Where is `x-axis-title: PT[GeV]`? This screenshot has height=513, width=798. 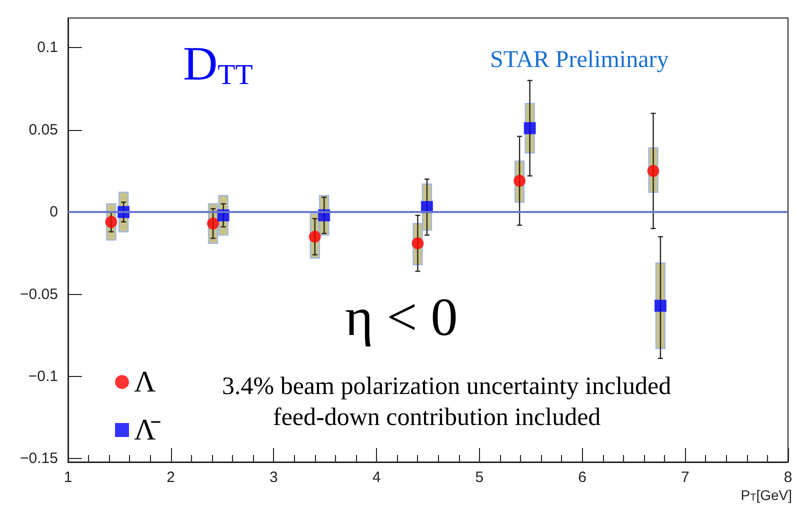
x-axis-title: PT[GeV] is located at coordinates (766, 495).